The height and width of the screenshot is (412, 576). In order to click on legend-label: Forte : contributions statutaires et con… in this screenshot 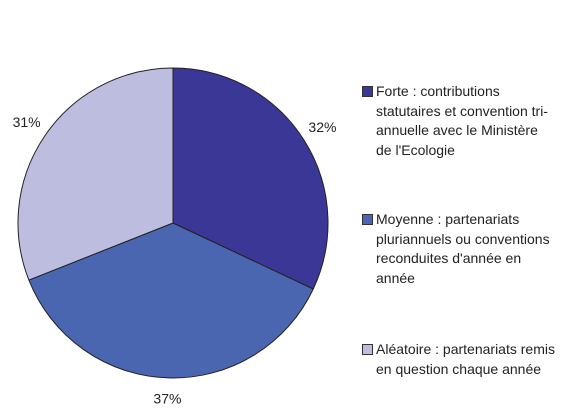, I will do `click(462, 120)`.